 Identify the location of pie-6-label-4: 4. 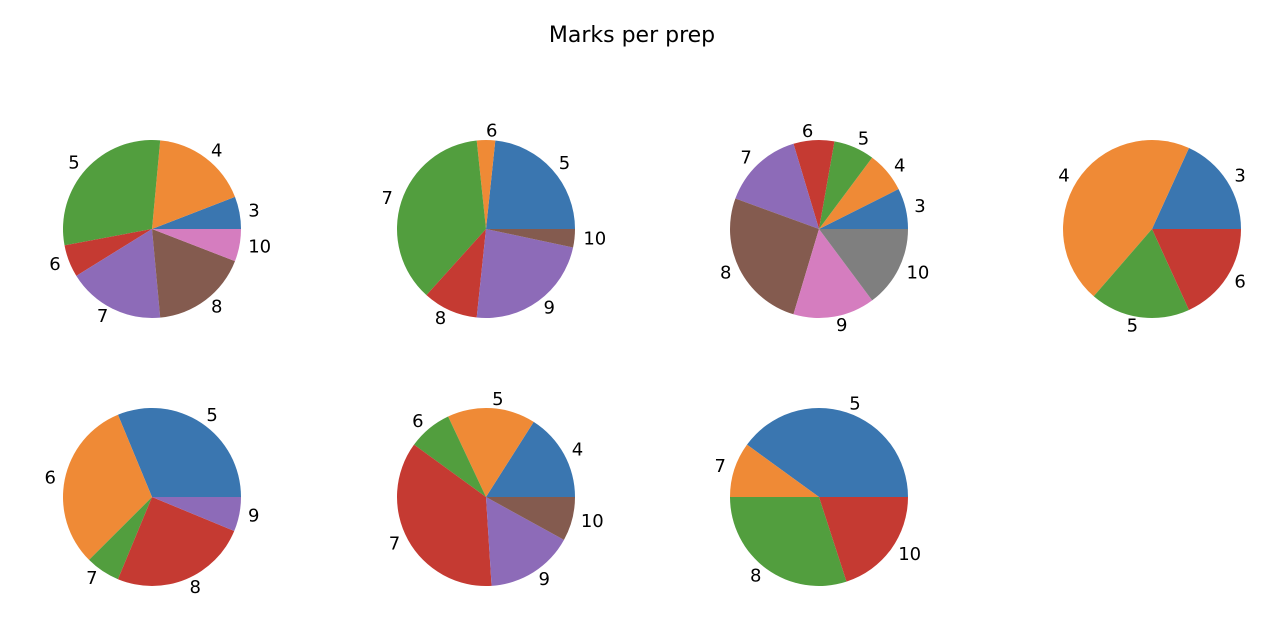
(577, 449).